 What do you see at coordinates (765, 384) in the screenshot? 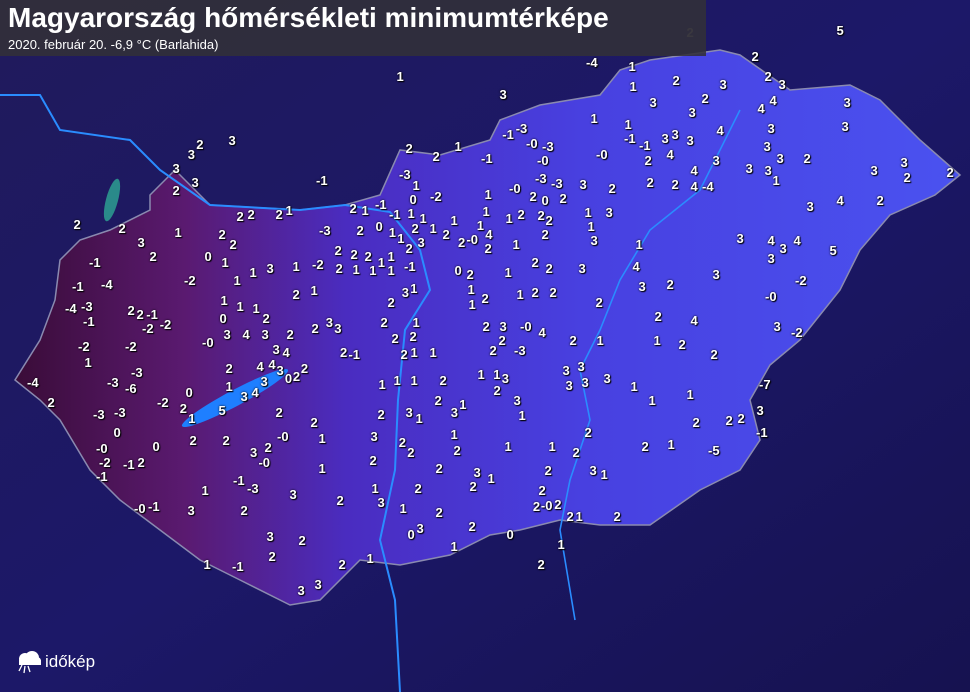
I see `station-temperature: -7` at bounding box center [765, 384].